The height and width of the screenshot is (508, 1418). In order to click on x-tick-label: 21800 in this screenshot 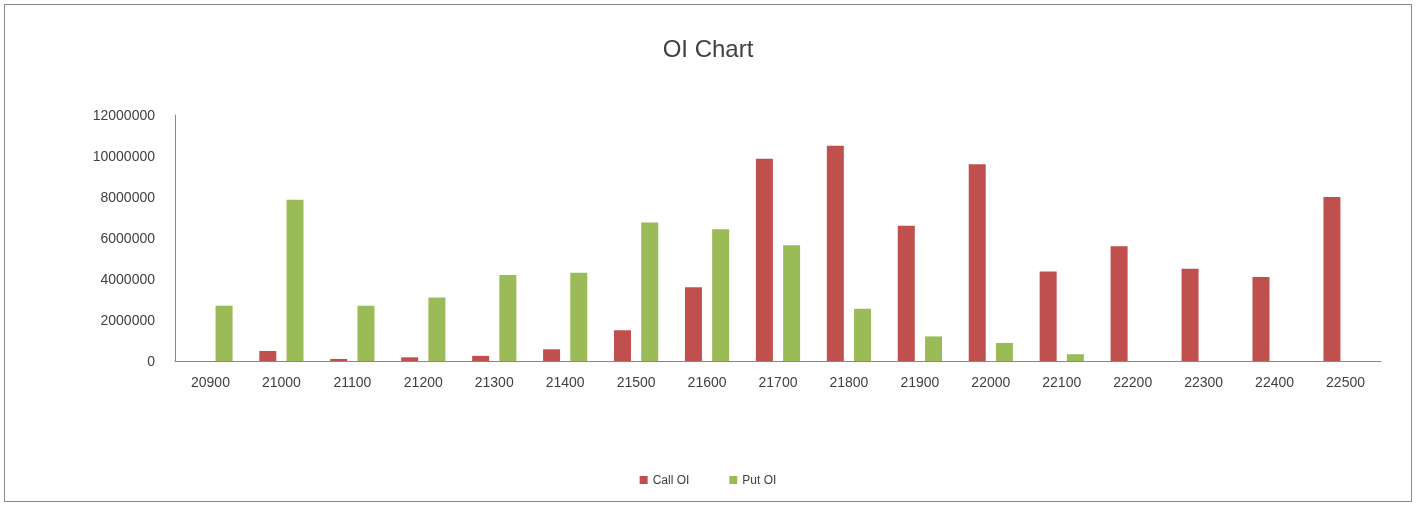, I will do `click(849, 382)`.